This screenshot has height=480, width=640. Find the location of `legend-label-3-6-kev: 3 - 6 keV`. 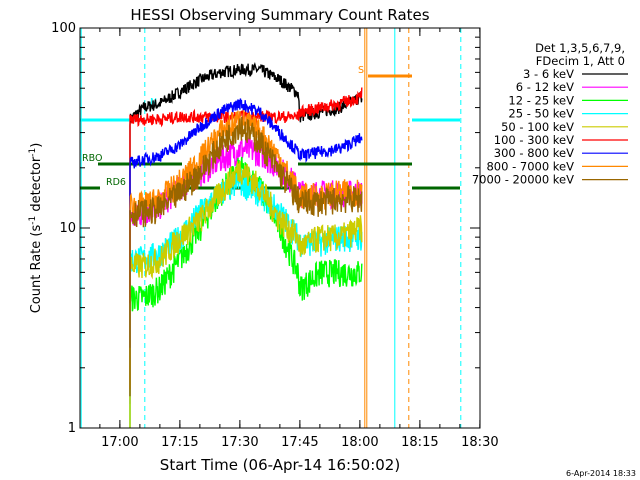

legend-label-3-6-kev: 3 - 6 keV is located at coordinates (548, 74).